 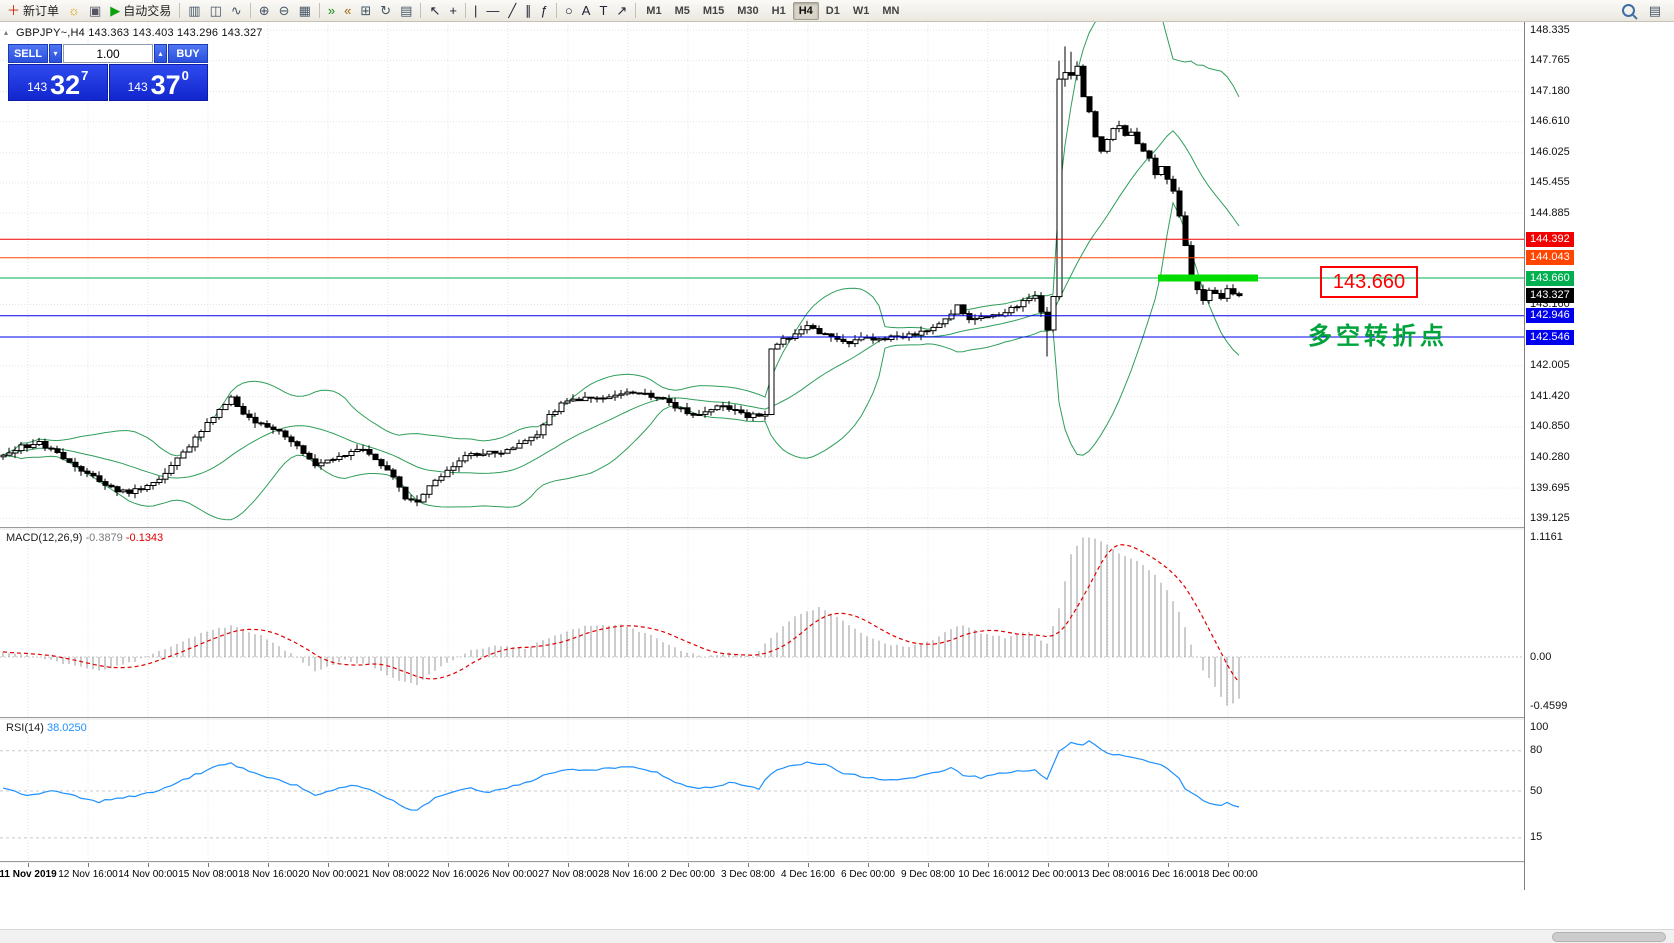 What do you see at coordinates (621, 11) in the screenshot?
I see `arrow-button: ↗` at bounding box center [621, 11].